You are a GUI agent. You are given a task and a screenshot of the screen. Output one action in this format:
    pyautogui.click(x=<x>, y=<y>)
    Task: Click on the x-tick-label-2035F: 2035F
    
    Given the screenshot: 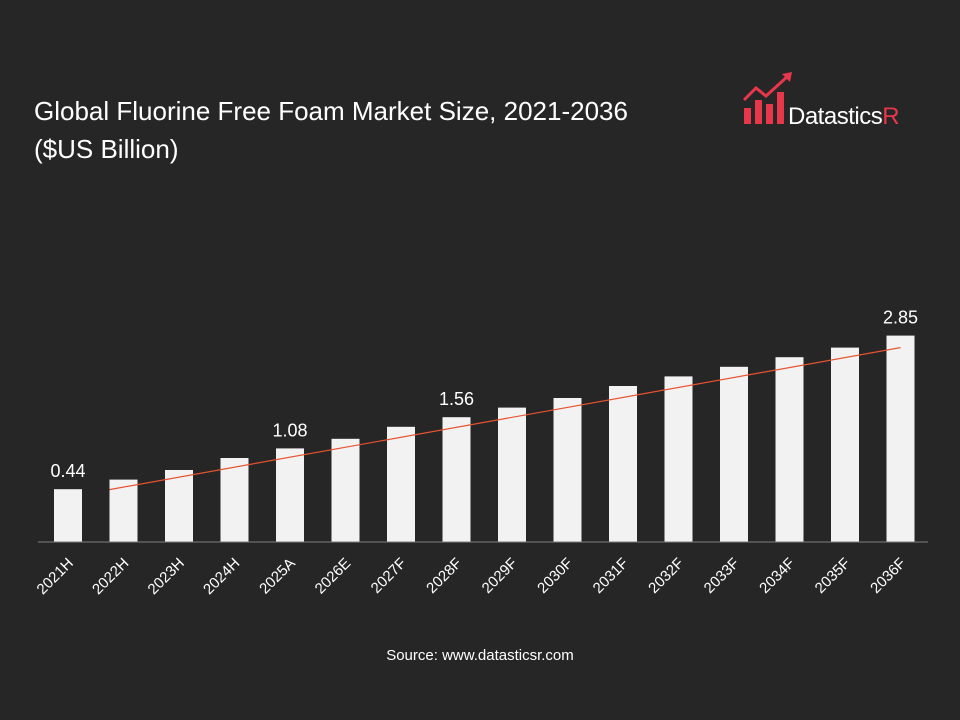 What is the action you would take?
    pyautogui.click(x=833, y=576)
    